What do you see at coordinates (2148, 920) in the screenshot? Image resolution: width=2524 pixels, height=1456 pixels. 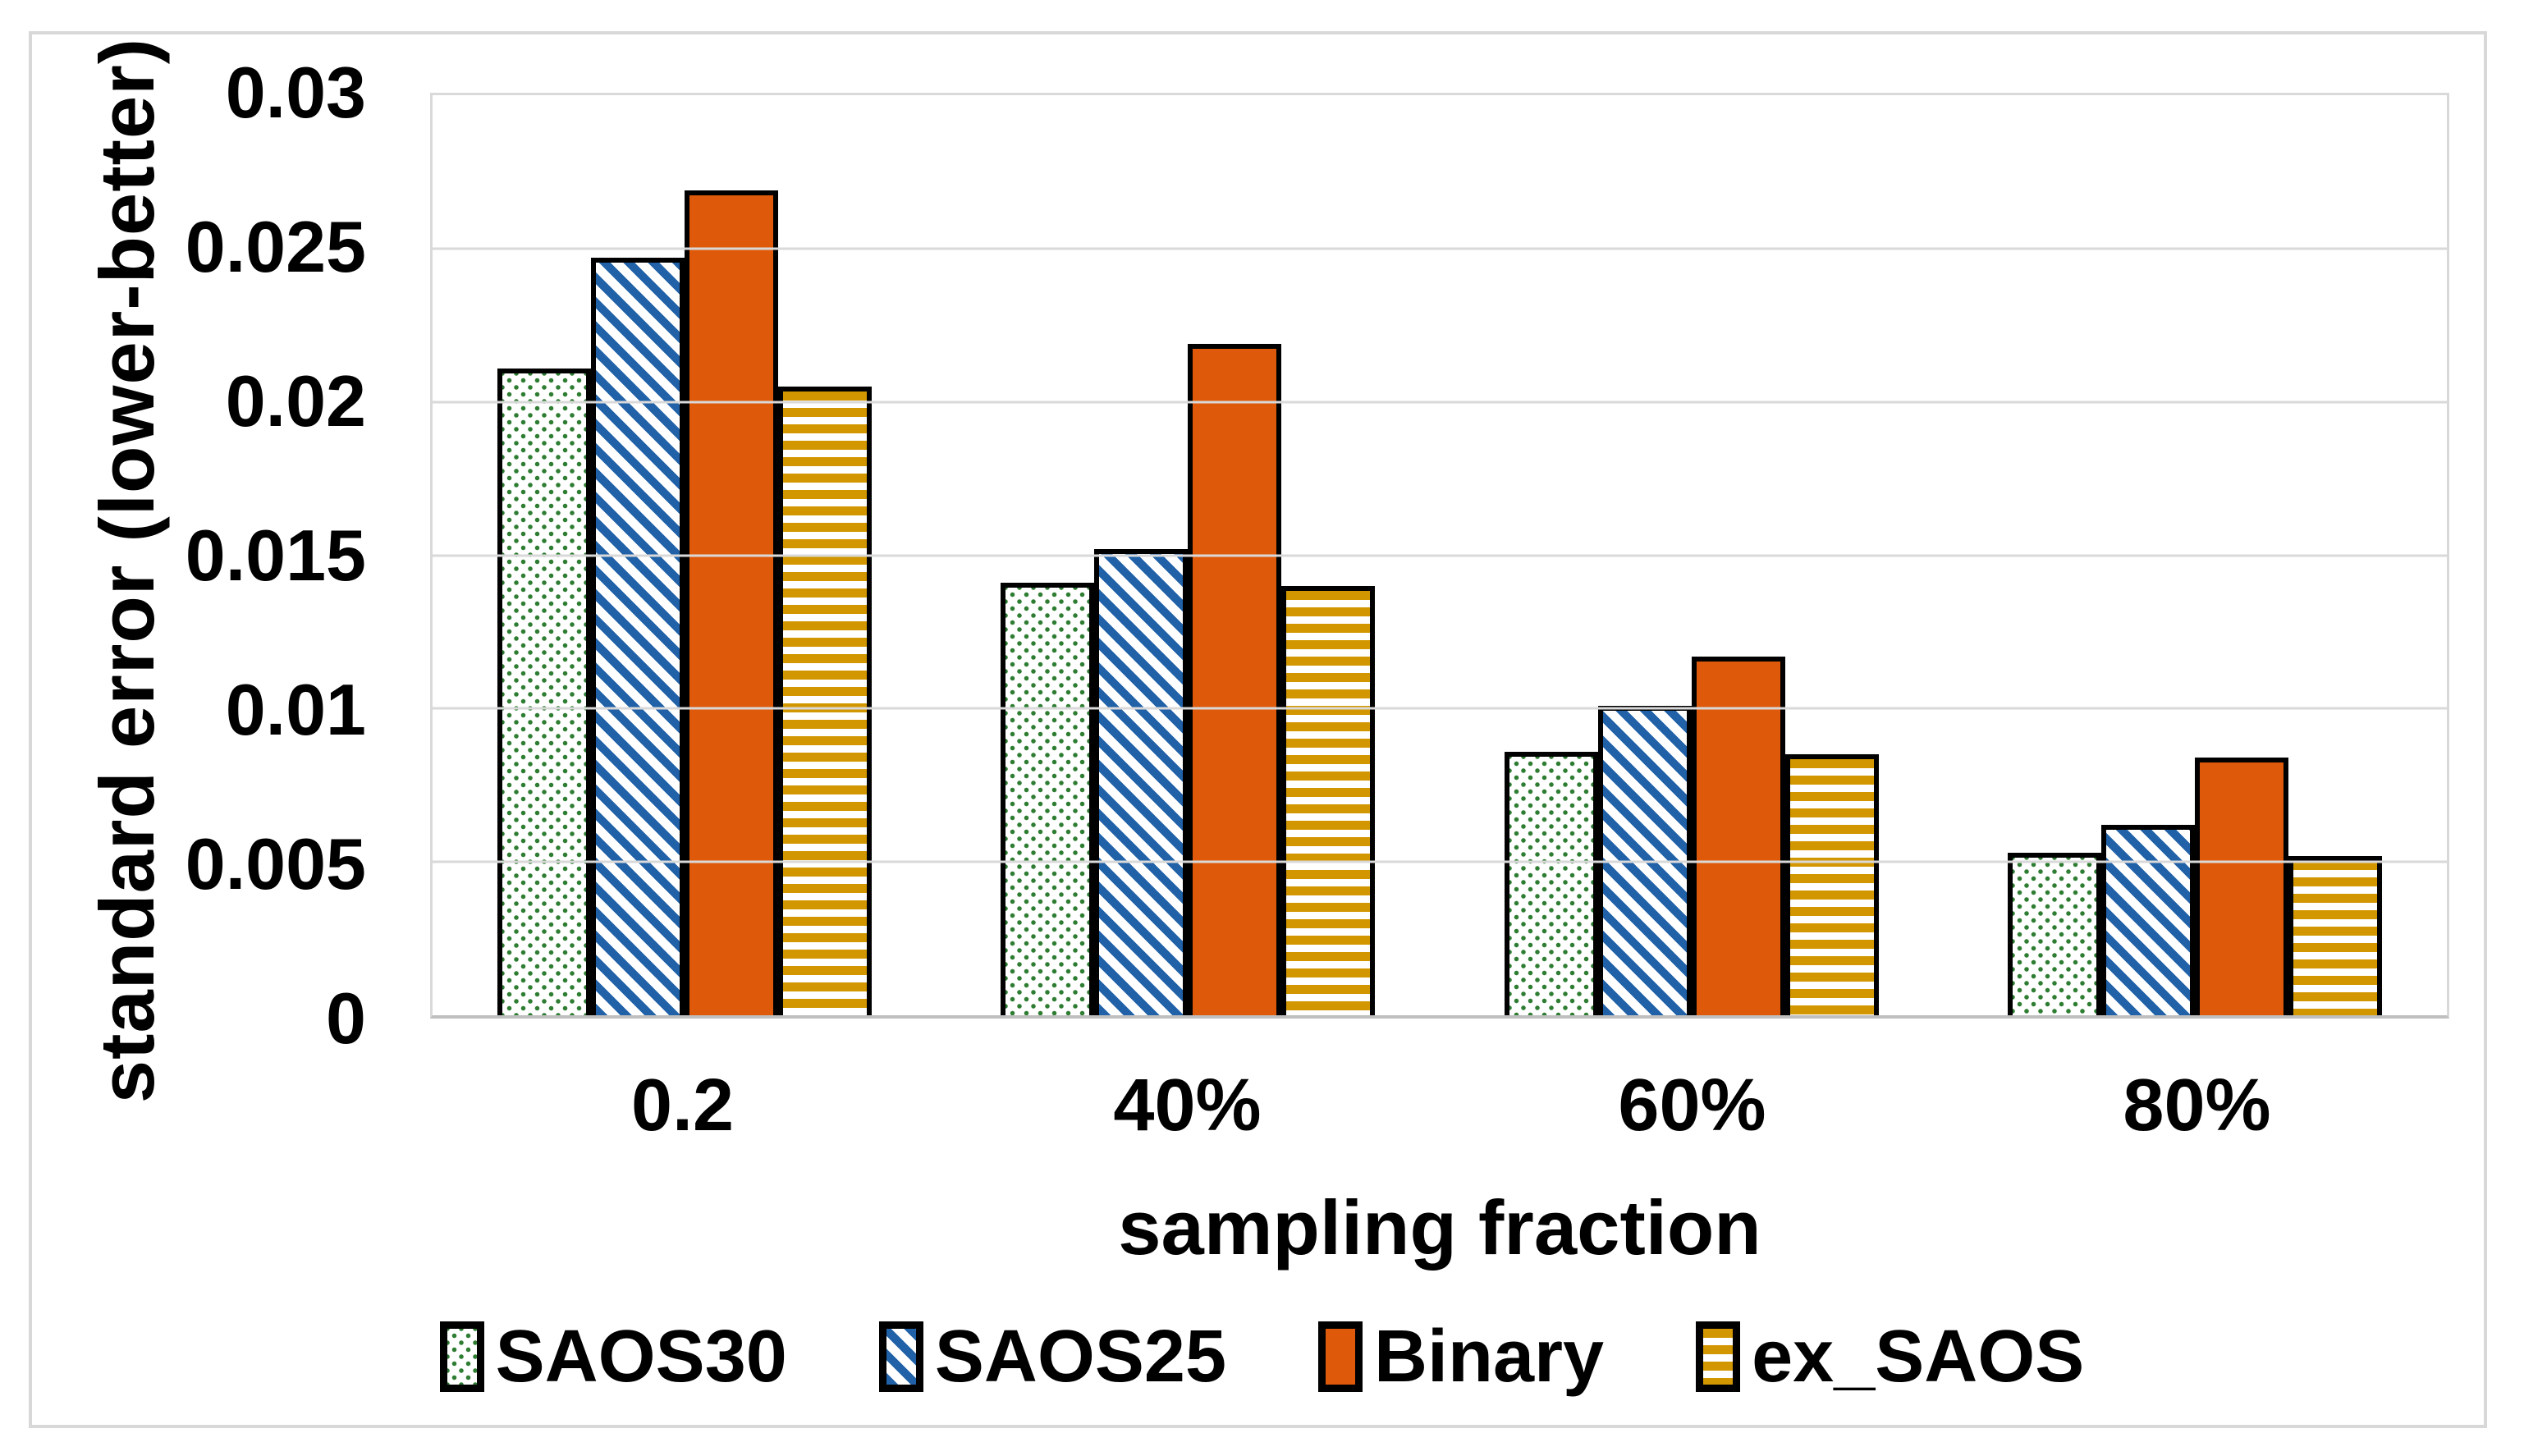 I see `bar-SAOS25-80%` at bounding box center [2148, 920].